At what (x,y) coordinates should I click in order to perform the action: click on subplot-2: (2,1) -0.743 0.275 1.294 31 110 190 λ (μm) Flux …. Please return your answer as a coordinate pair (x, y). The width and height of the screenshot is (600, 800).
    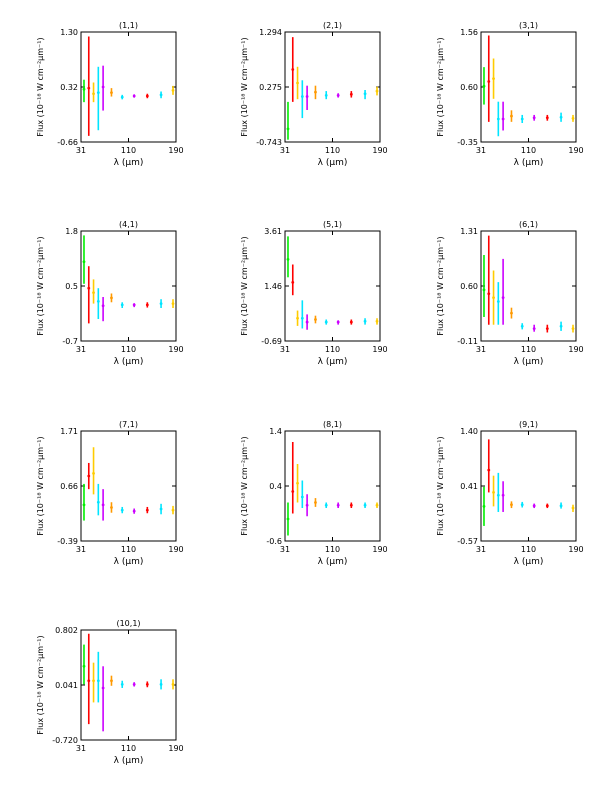
    Looking at the image, I should click on (314, 94).